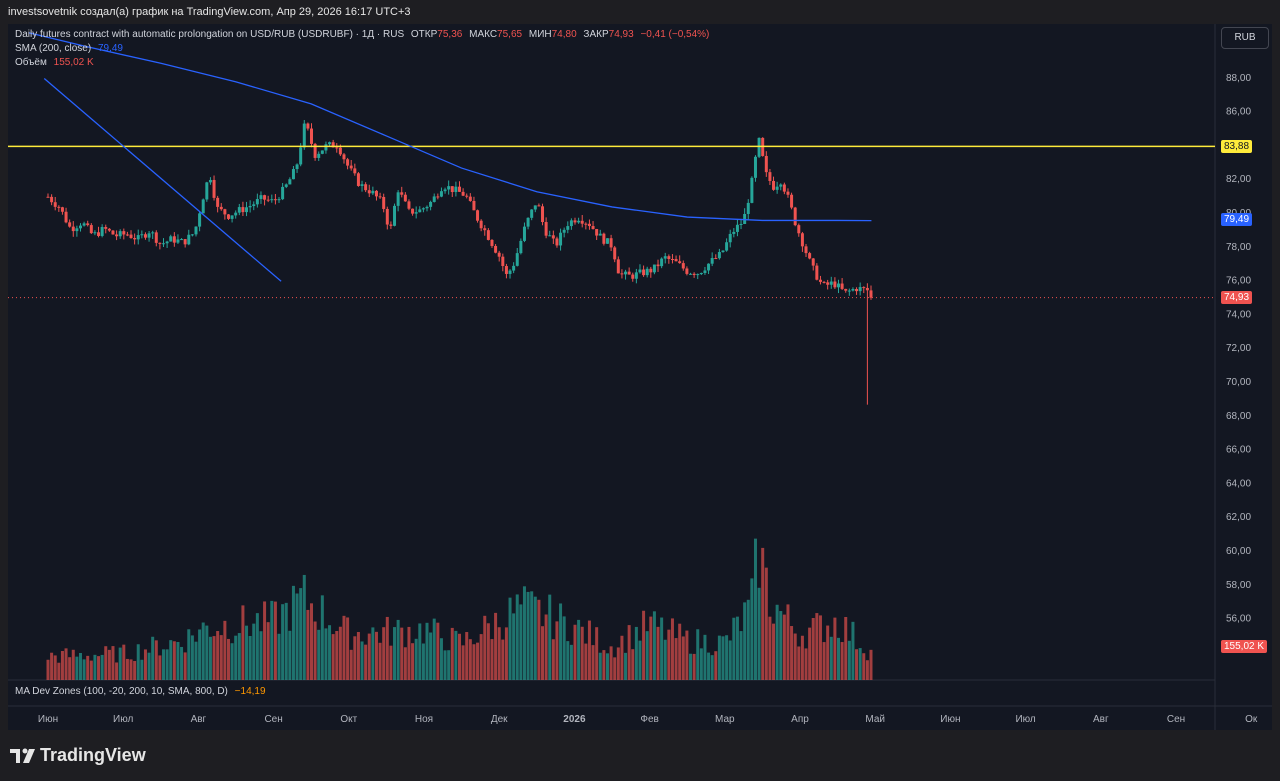 The image size is (1280, 781). Describe the element at coordinates (93, 755) in the screenshot. I see `brand-name: TradingView` at that location.